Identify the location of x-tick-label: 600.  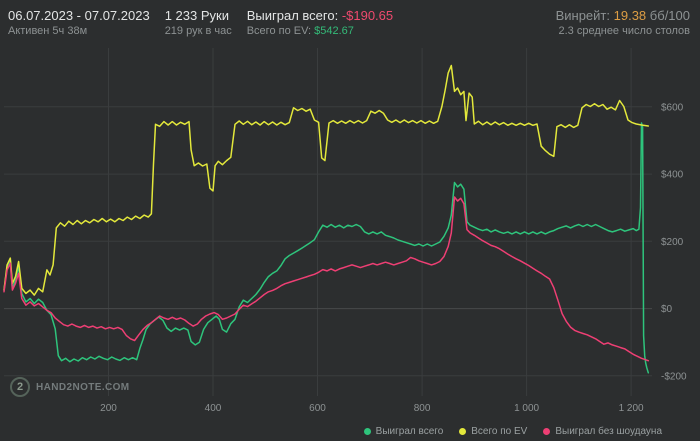
(317, 408).